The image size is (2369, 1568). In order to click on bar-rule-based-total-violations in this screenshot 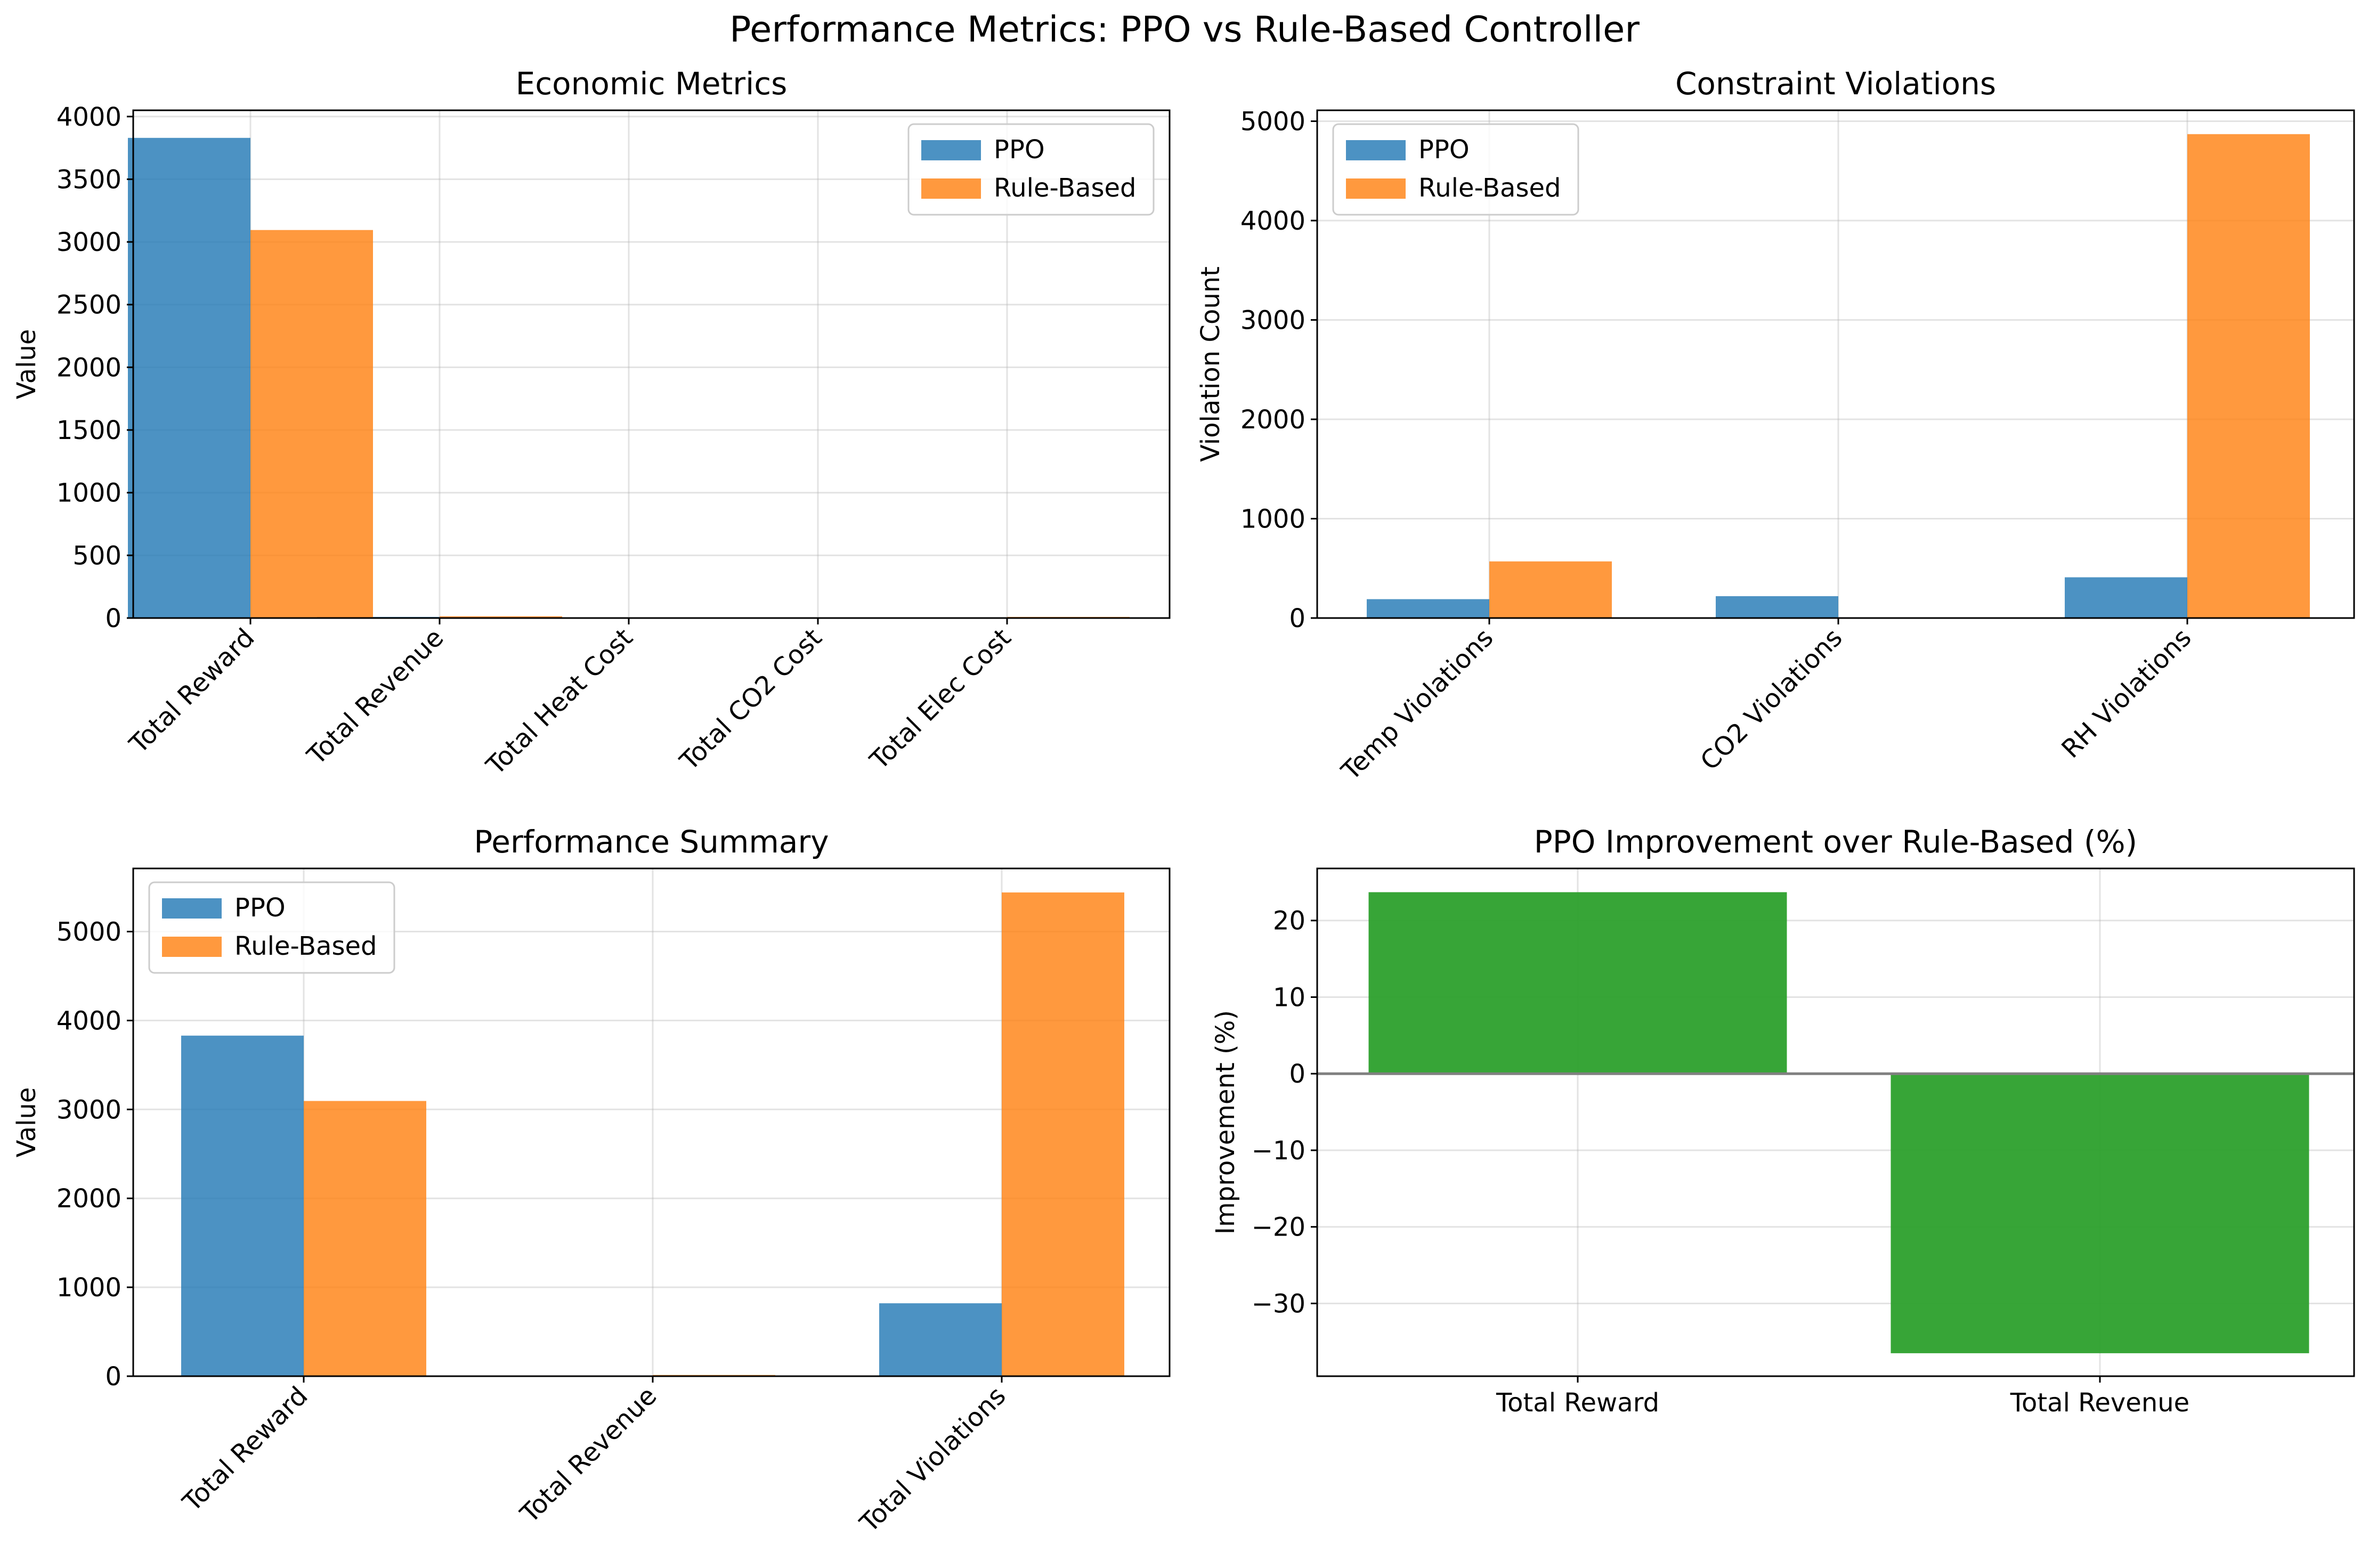, I will do `click(1063, 1134)`.